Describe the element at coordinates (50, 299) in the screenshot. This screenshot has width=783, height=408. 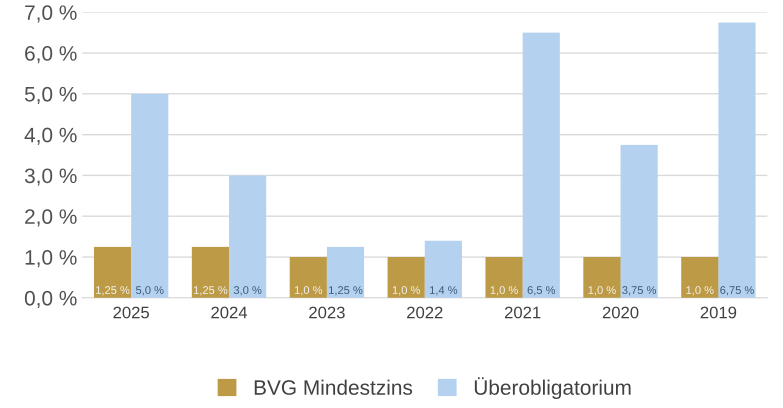
I see `y-tick-label: 0,0 %` at that location.